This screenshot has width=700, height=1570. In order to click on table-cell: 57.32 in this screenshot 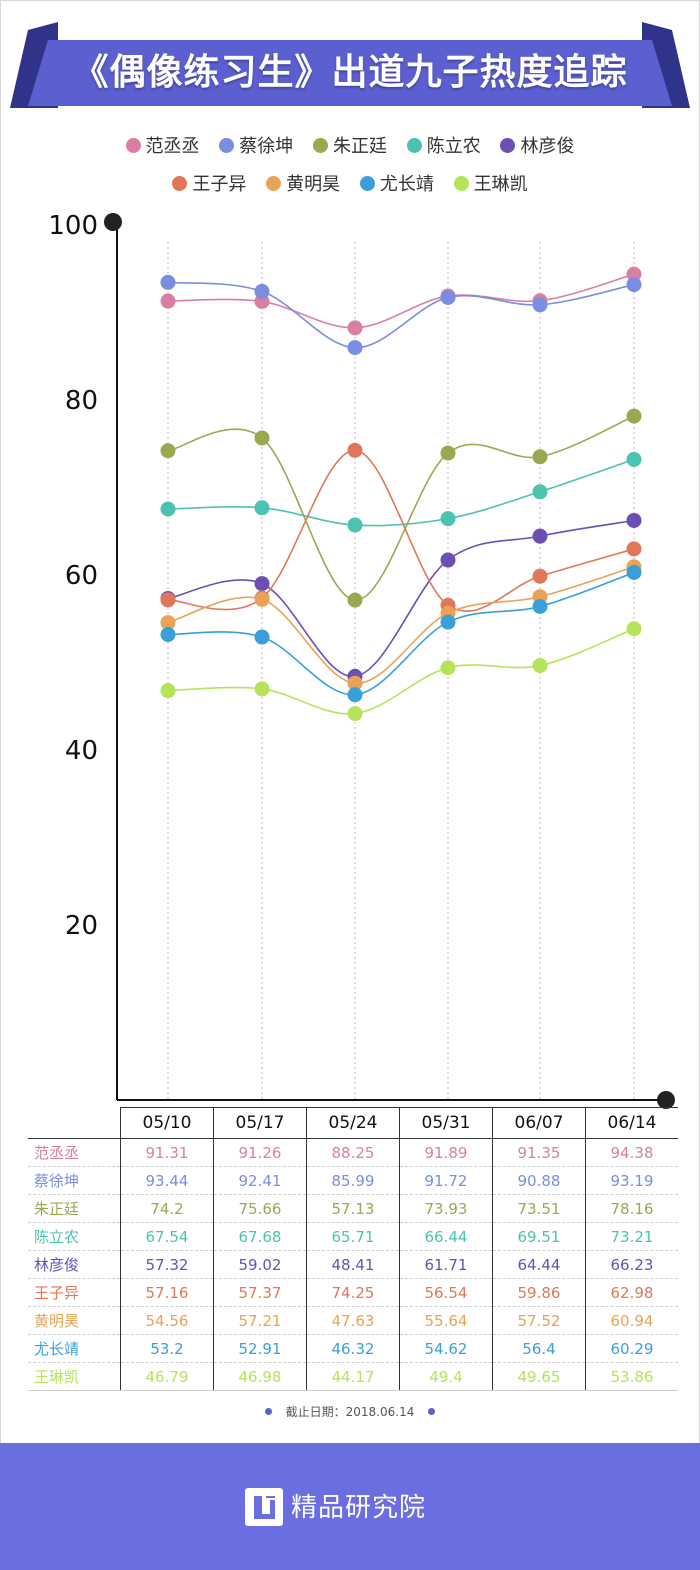, I will do `click(167, 1264)`.